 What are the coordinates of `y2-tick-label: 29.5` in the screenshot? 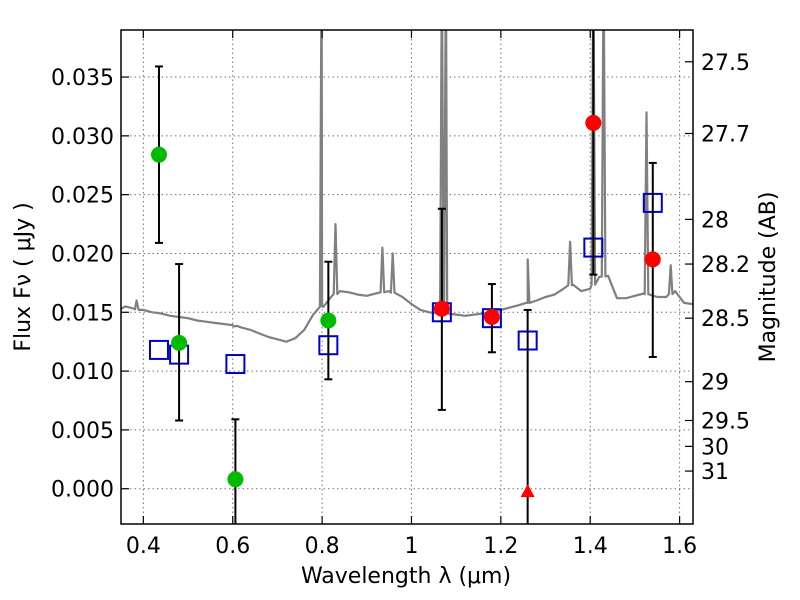 It's located at (725, 421).